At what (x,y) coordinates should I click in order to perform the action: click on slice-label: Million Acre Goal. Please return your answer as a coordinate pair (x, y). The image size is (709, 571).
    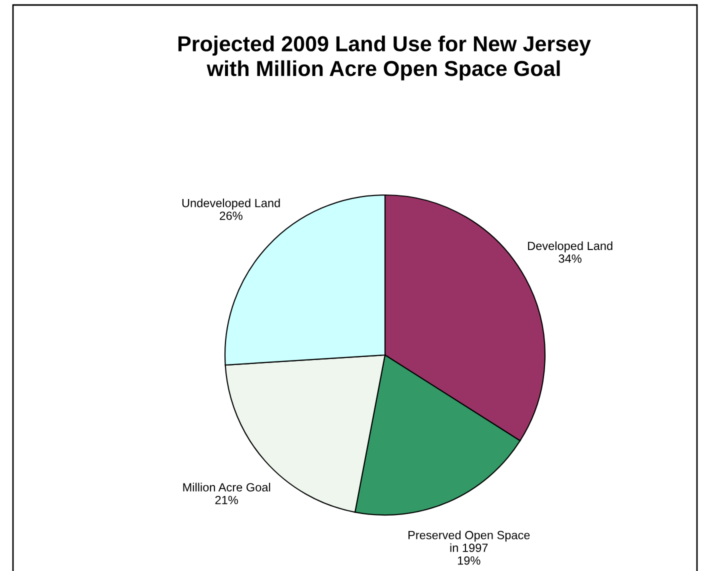
    Looking at the image, I should click on (226, 487).